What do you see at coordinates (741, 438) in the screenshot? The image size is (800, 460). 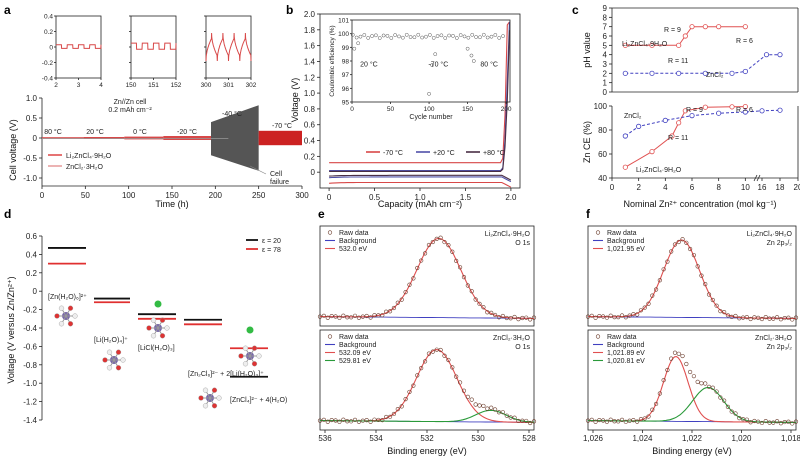 I see `x-tick-label: 1,020` at bounding box center [741, 438].